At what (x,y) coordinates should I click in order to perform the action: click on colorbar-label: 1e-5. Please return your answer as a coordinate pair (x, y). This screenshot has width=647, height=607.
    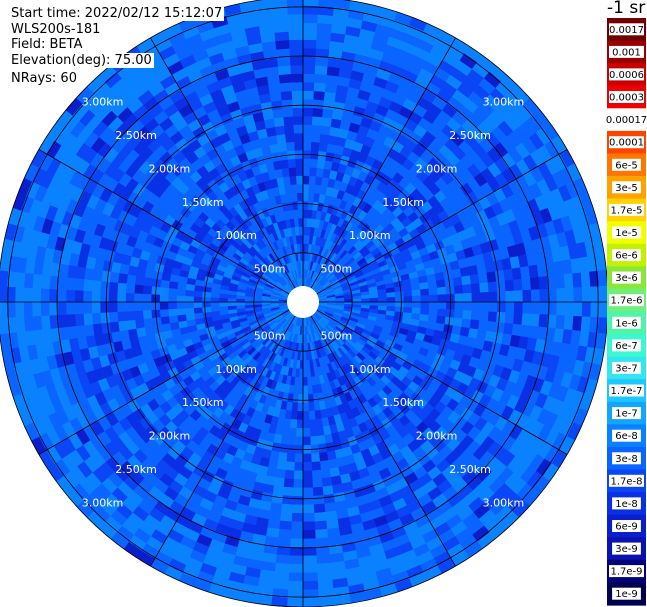
    Looking at the image, I should click on (626, 233).